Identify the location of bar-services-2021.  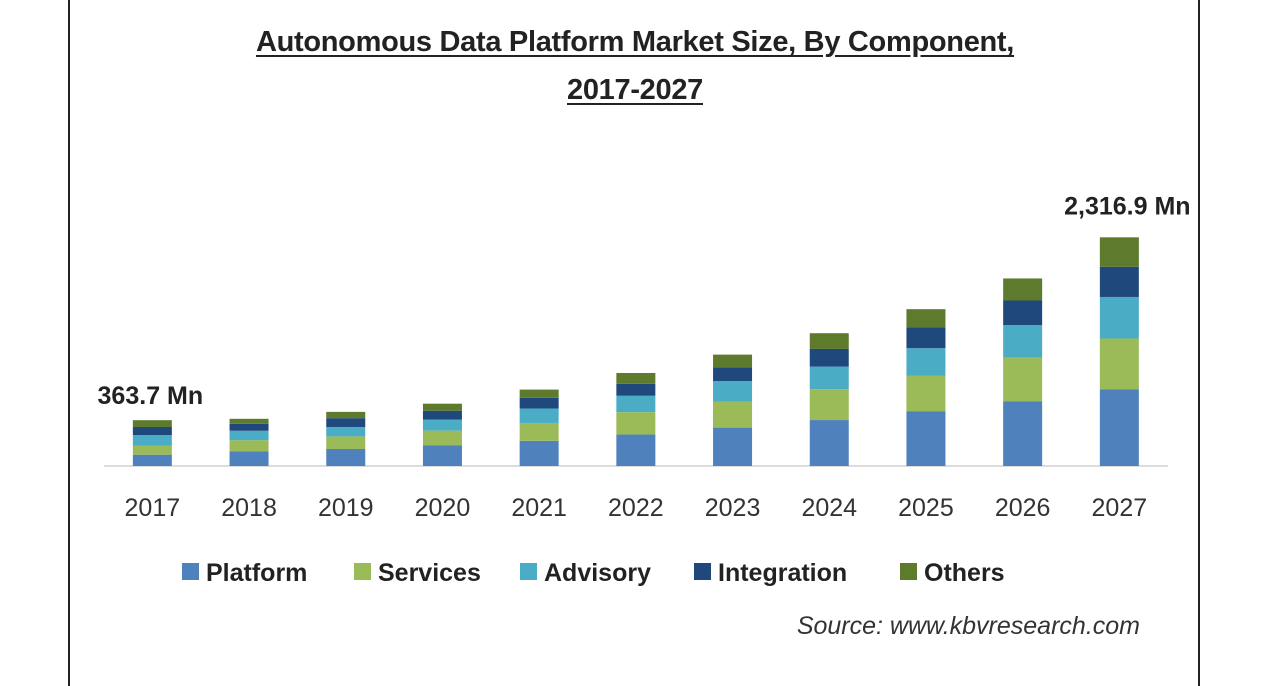
(539, 431).